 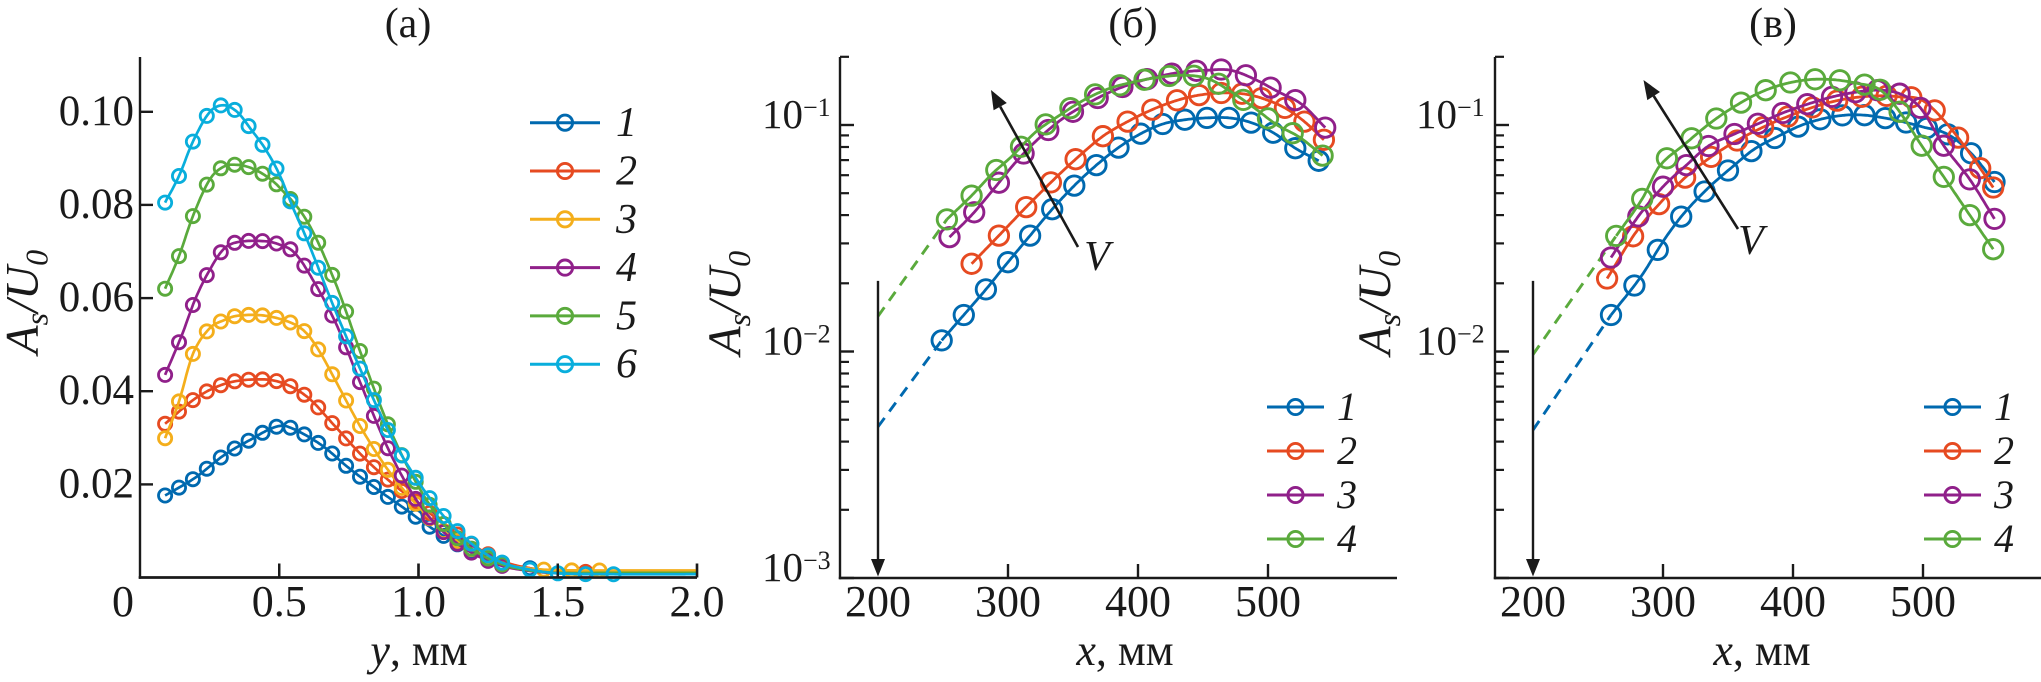 I want to click on svg-text: 5, so click(x=626, y=316).